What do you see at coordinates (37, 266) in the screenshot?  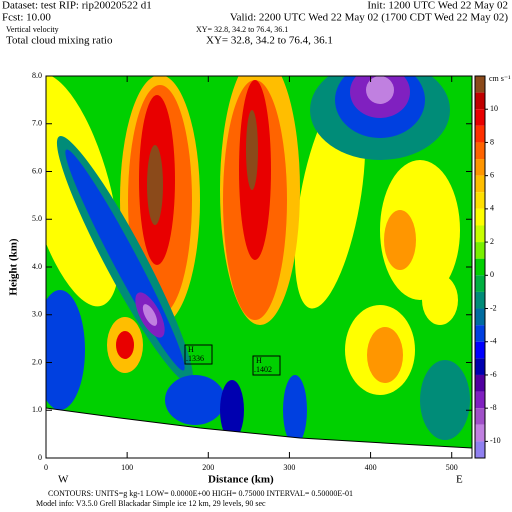 I see `y-tick-label: 4.0` at bounding box center [37, 266].